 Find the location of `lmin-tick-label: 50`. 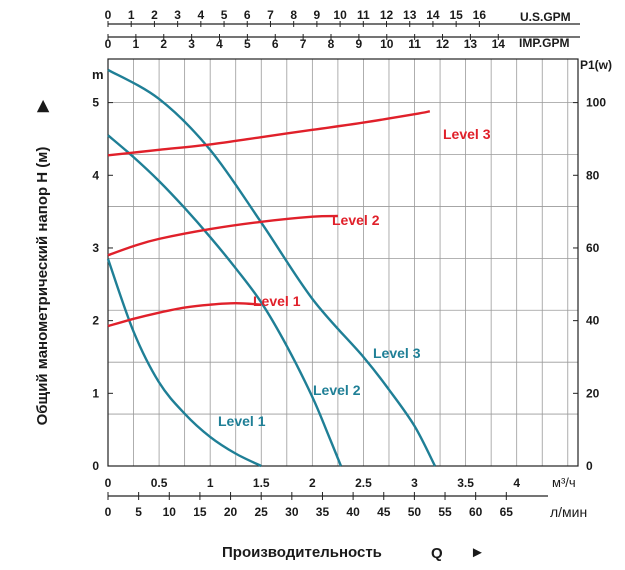

lmin-tick-label: 50 is located at coordinates (415, 512).